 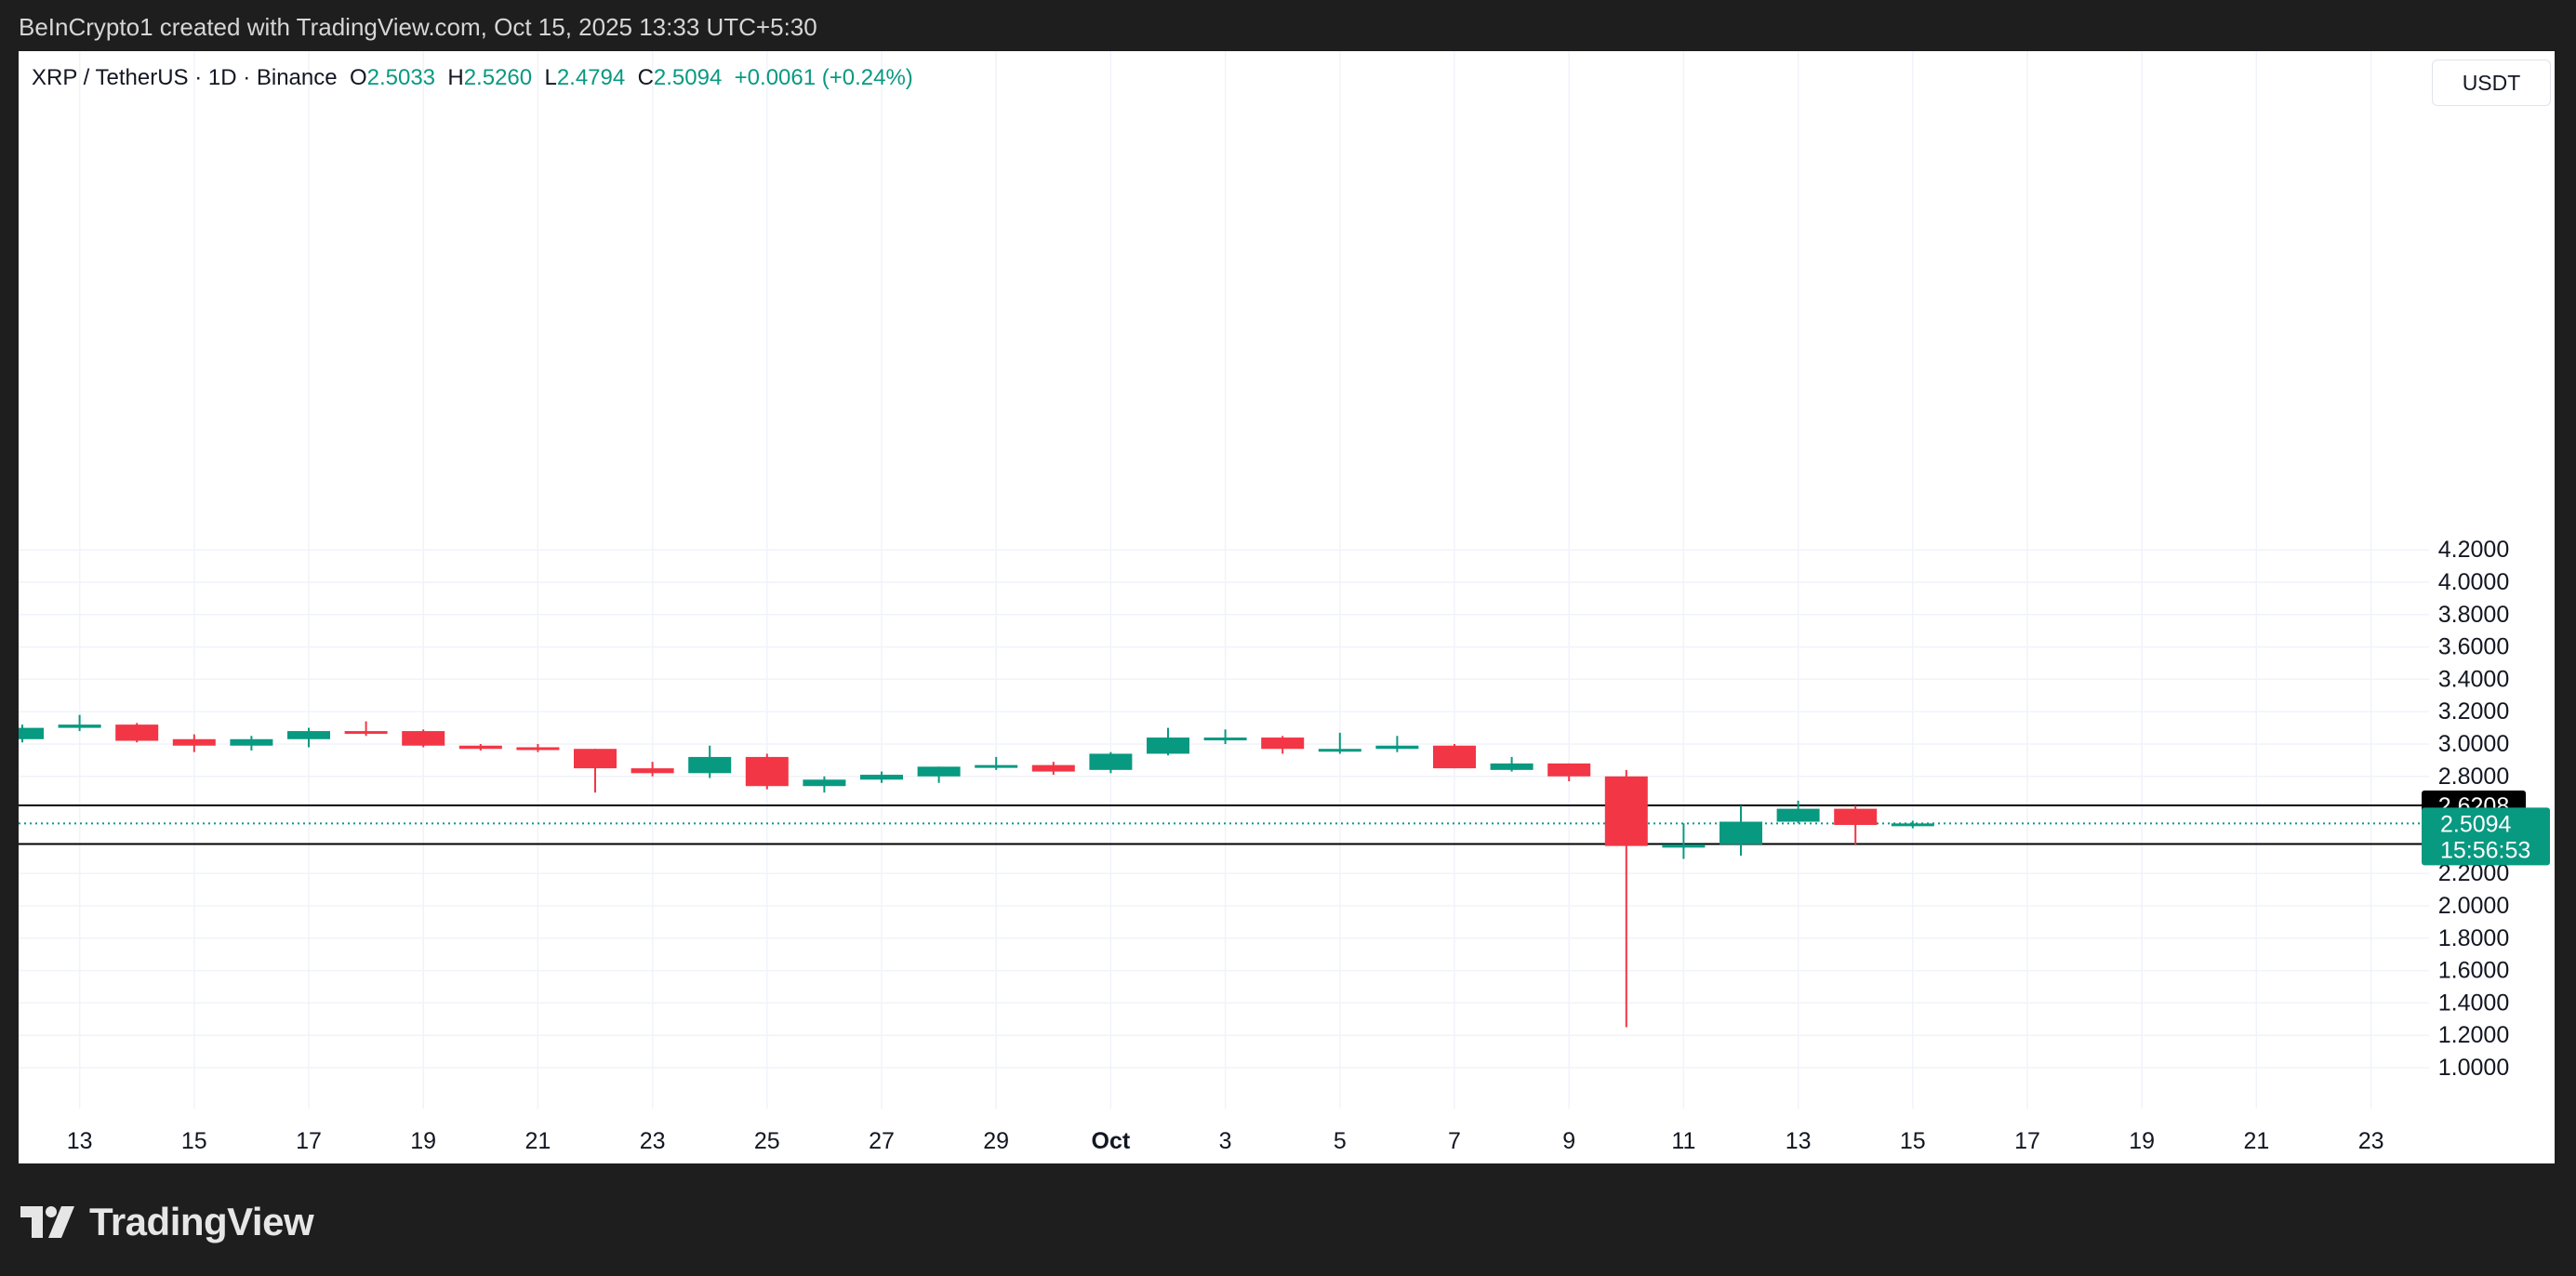 I want to click on close-value: 2.5094, so click(x=688, y=77).